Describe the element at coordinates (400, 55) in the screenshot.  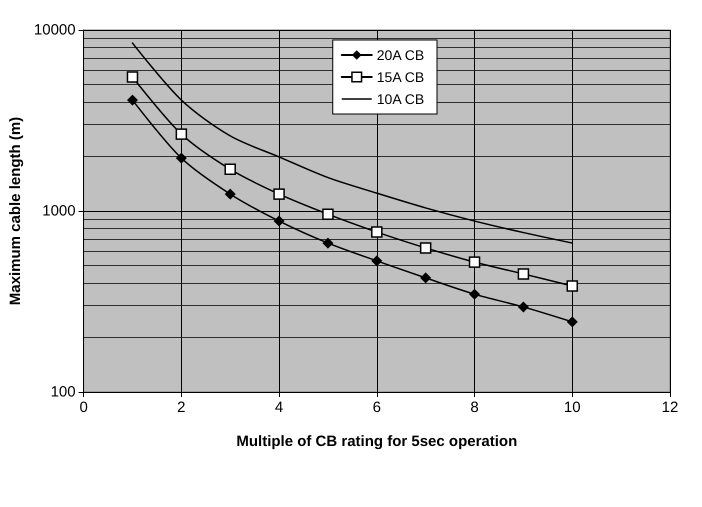
I see `legend-label: 20A CB` at that location.